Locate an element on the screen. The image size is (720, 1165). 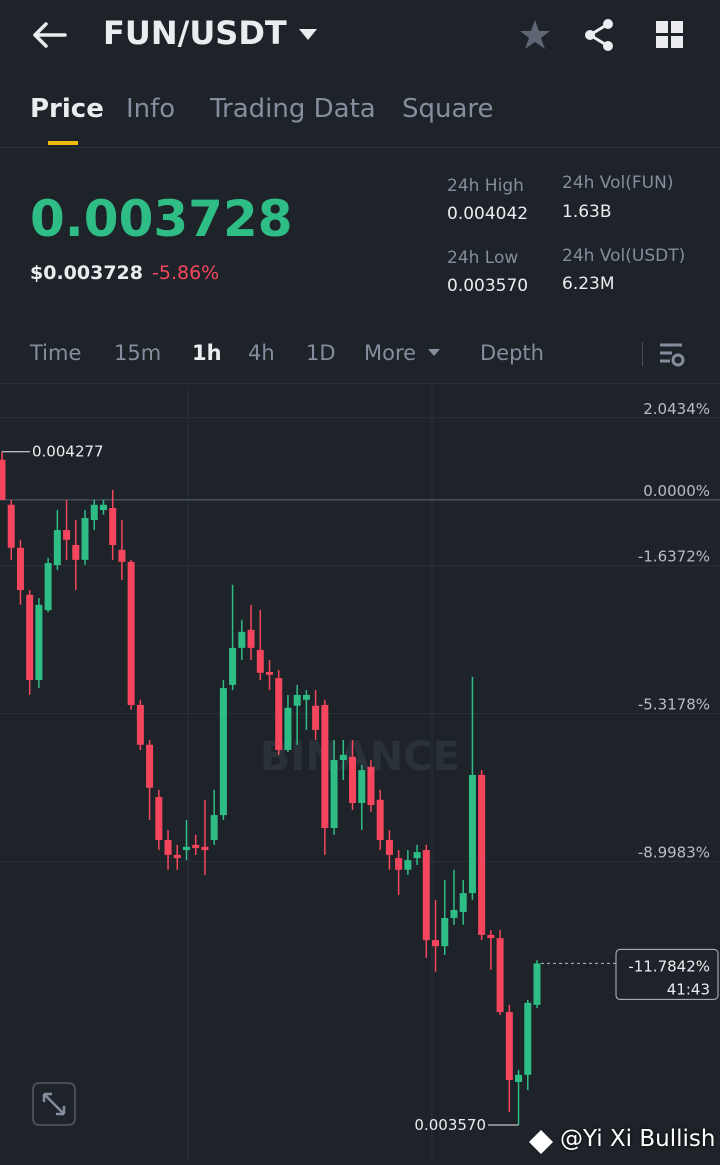
pair-dropdown is located at coordinates (308, 35).